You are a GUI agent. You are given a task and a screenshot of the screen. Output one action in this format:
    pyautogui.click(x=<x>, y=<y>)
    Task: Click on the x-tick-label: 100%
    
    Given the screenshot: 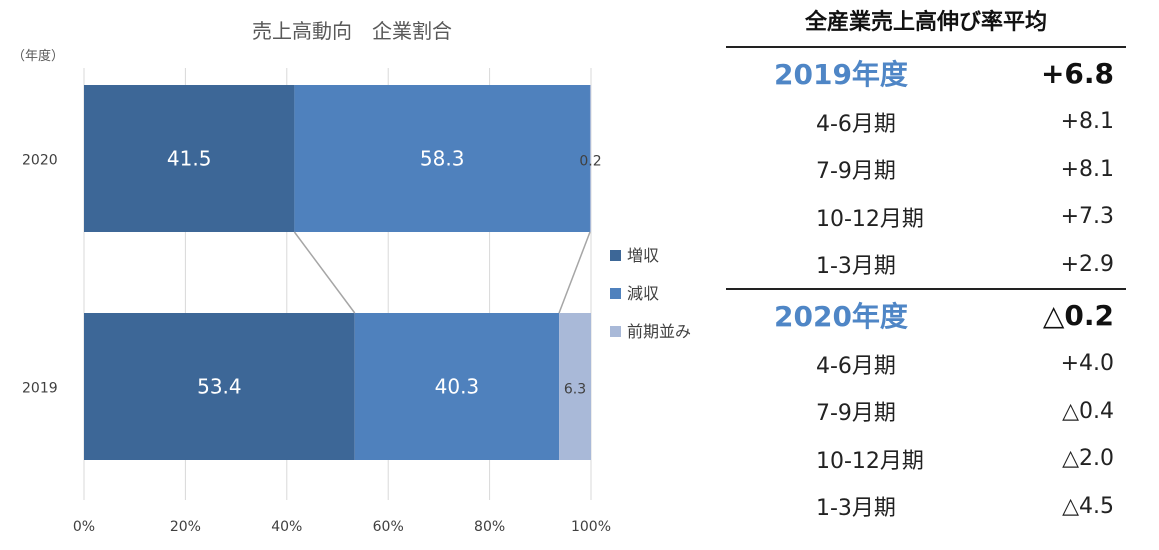 What is the action you would take?
    pyautogui.click(x=591, y=527)
    